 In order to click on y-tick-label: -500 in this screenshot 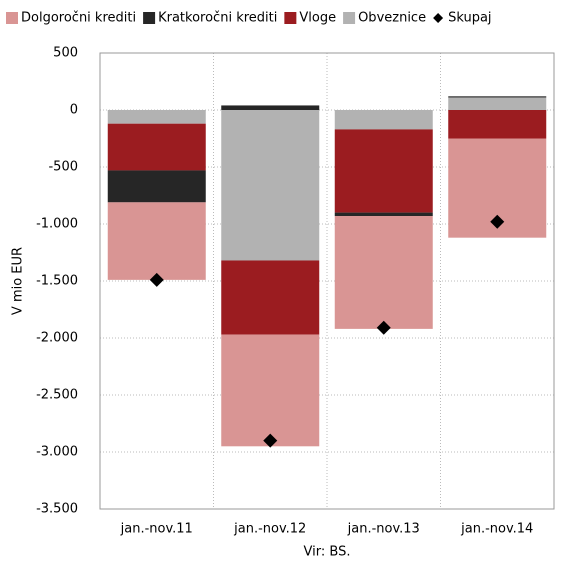, I will do `click(63, 167)`.